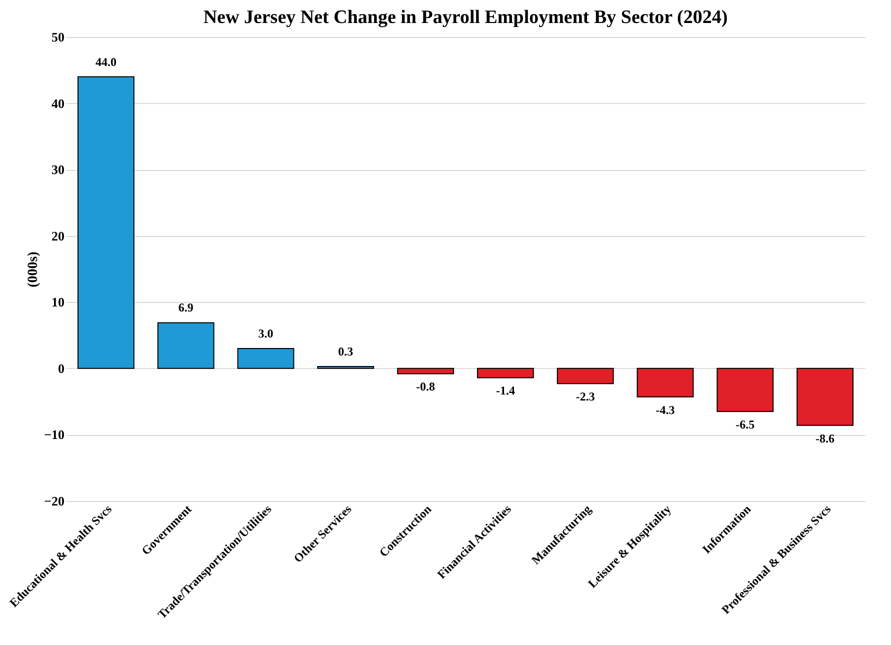 Image resolution: width=891 pixels, height=645 pixels. Describe the element at coordinates (266, 333) in the screenshot. I see `data-label: 3.0` at that location.